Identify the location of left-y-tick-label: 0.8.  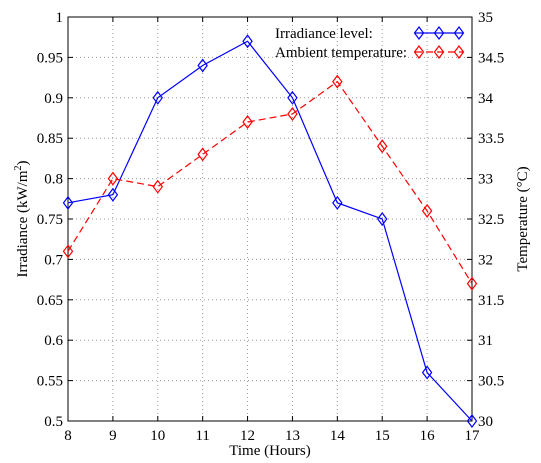
(53, 180).